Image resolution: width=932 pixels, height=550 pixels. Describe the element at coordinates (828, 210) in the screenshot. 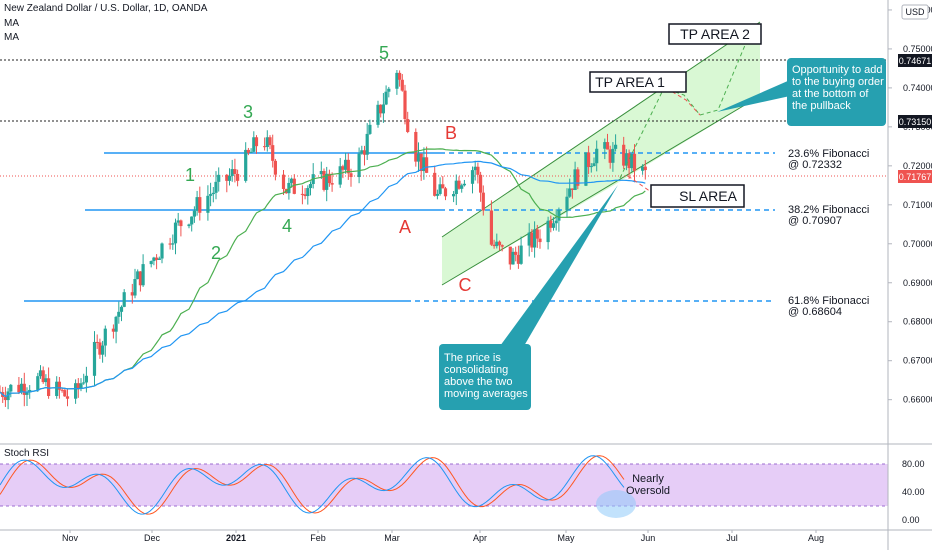

I see `fib-382-label: 38.2% Fibonacci` at that location.